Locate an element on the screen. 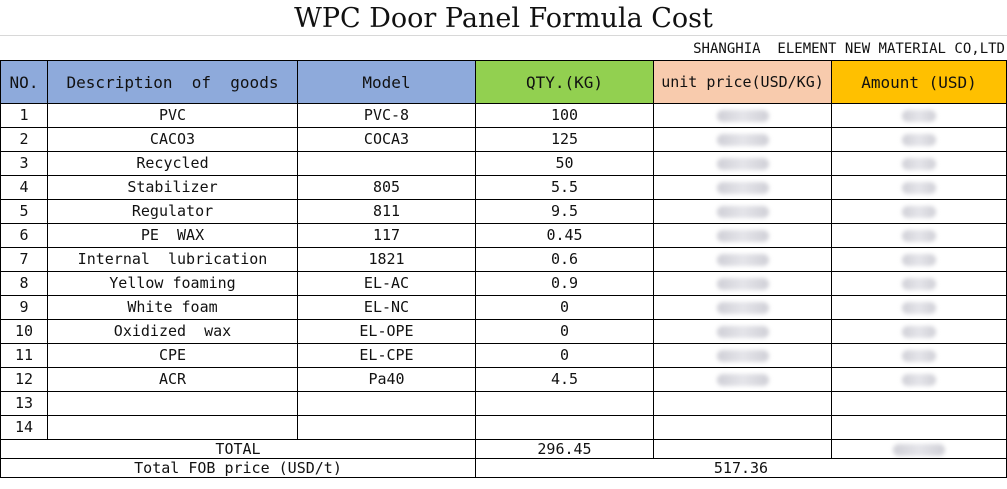  cell-model: EL-AC is located at coordinates (386, 283).